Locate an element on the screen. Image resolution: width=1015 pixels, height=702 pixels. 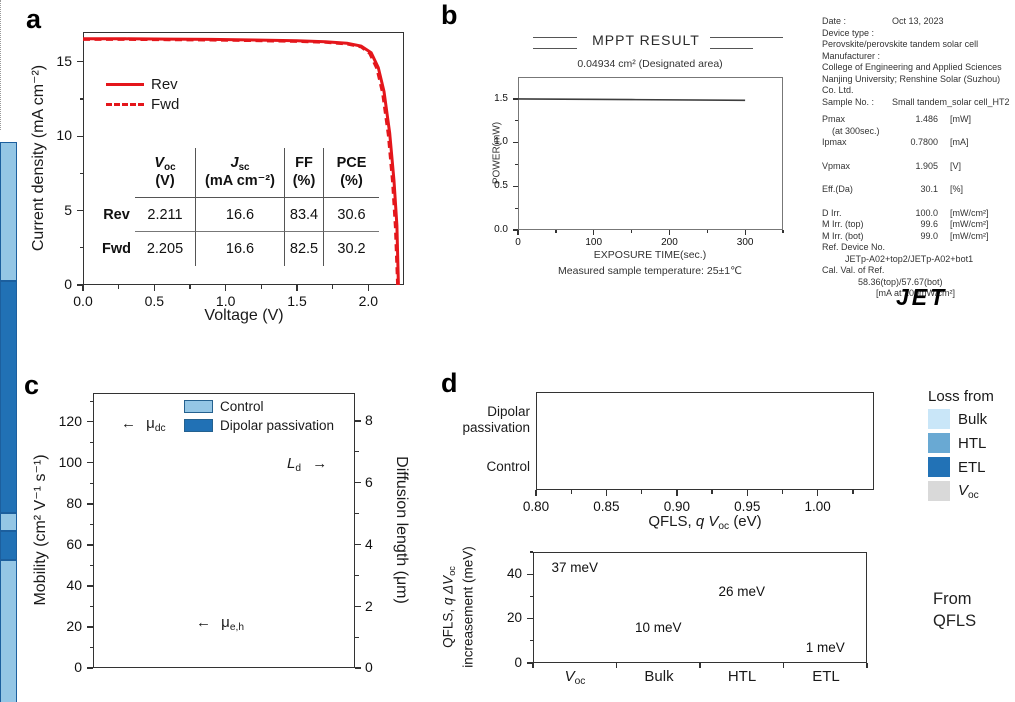
cert-ipmax-row: Ipmax 0.7800 [mA] is located at coordinates (895, 142).